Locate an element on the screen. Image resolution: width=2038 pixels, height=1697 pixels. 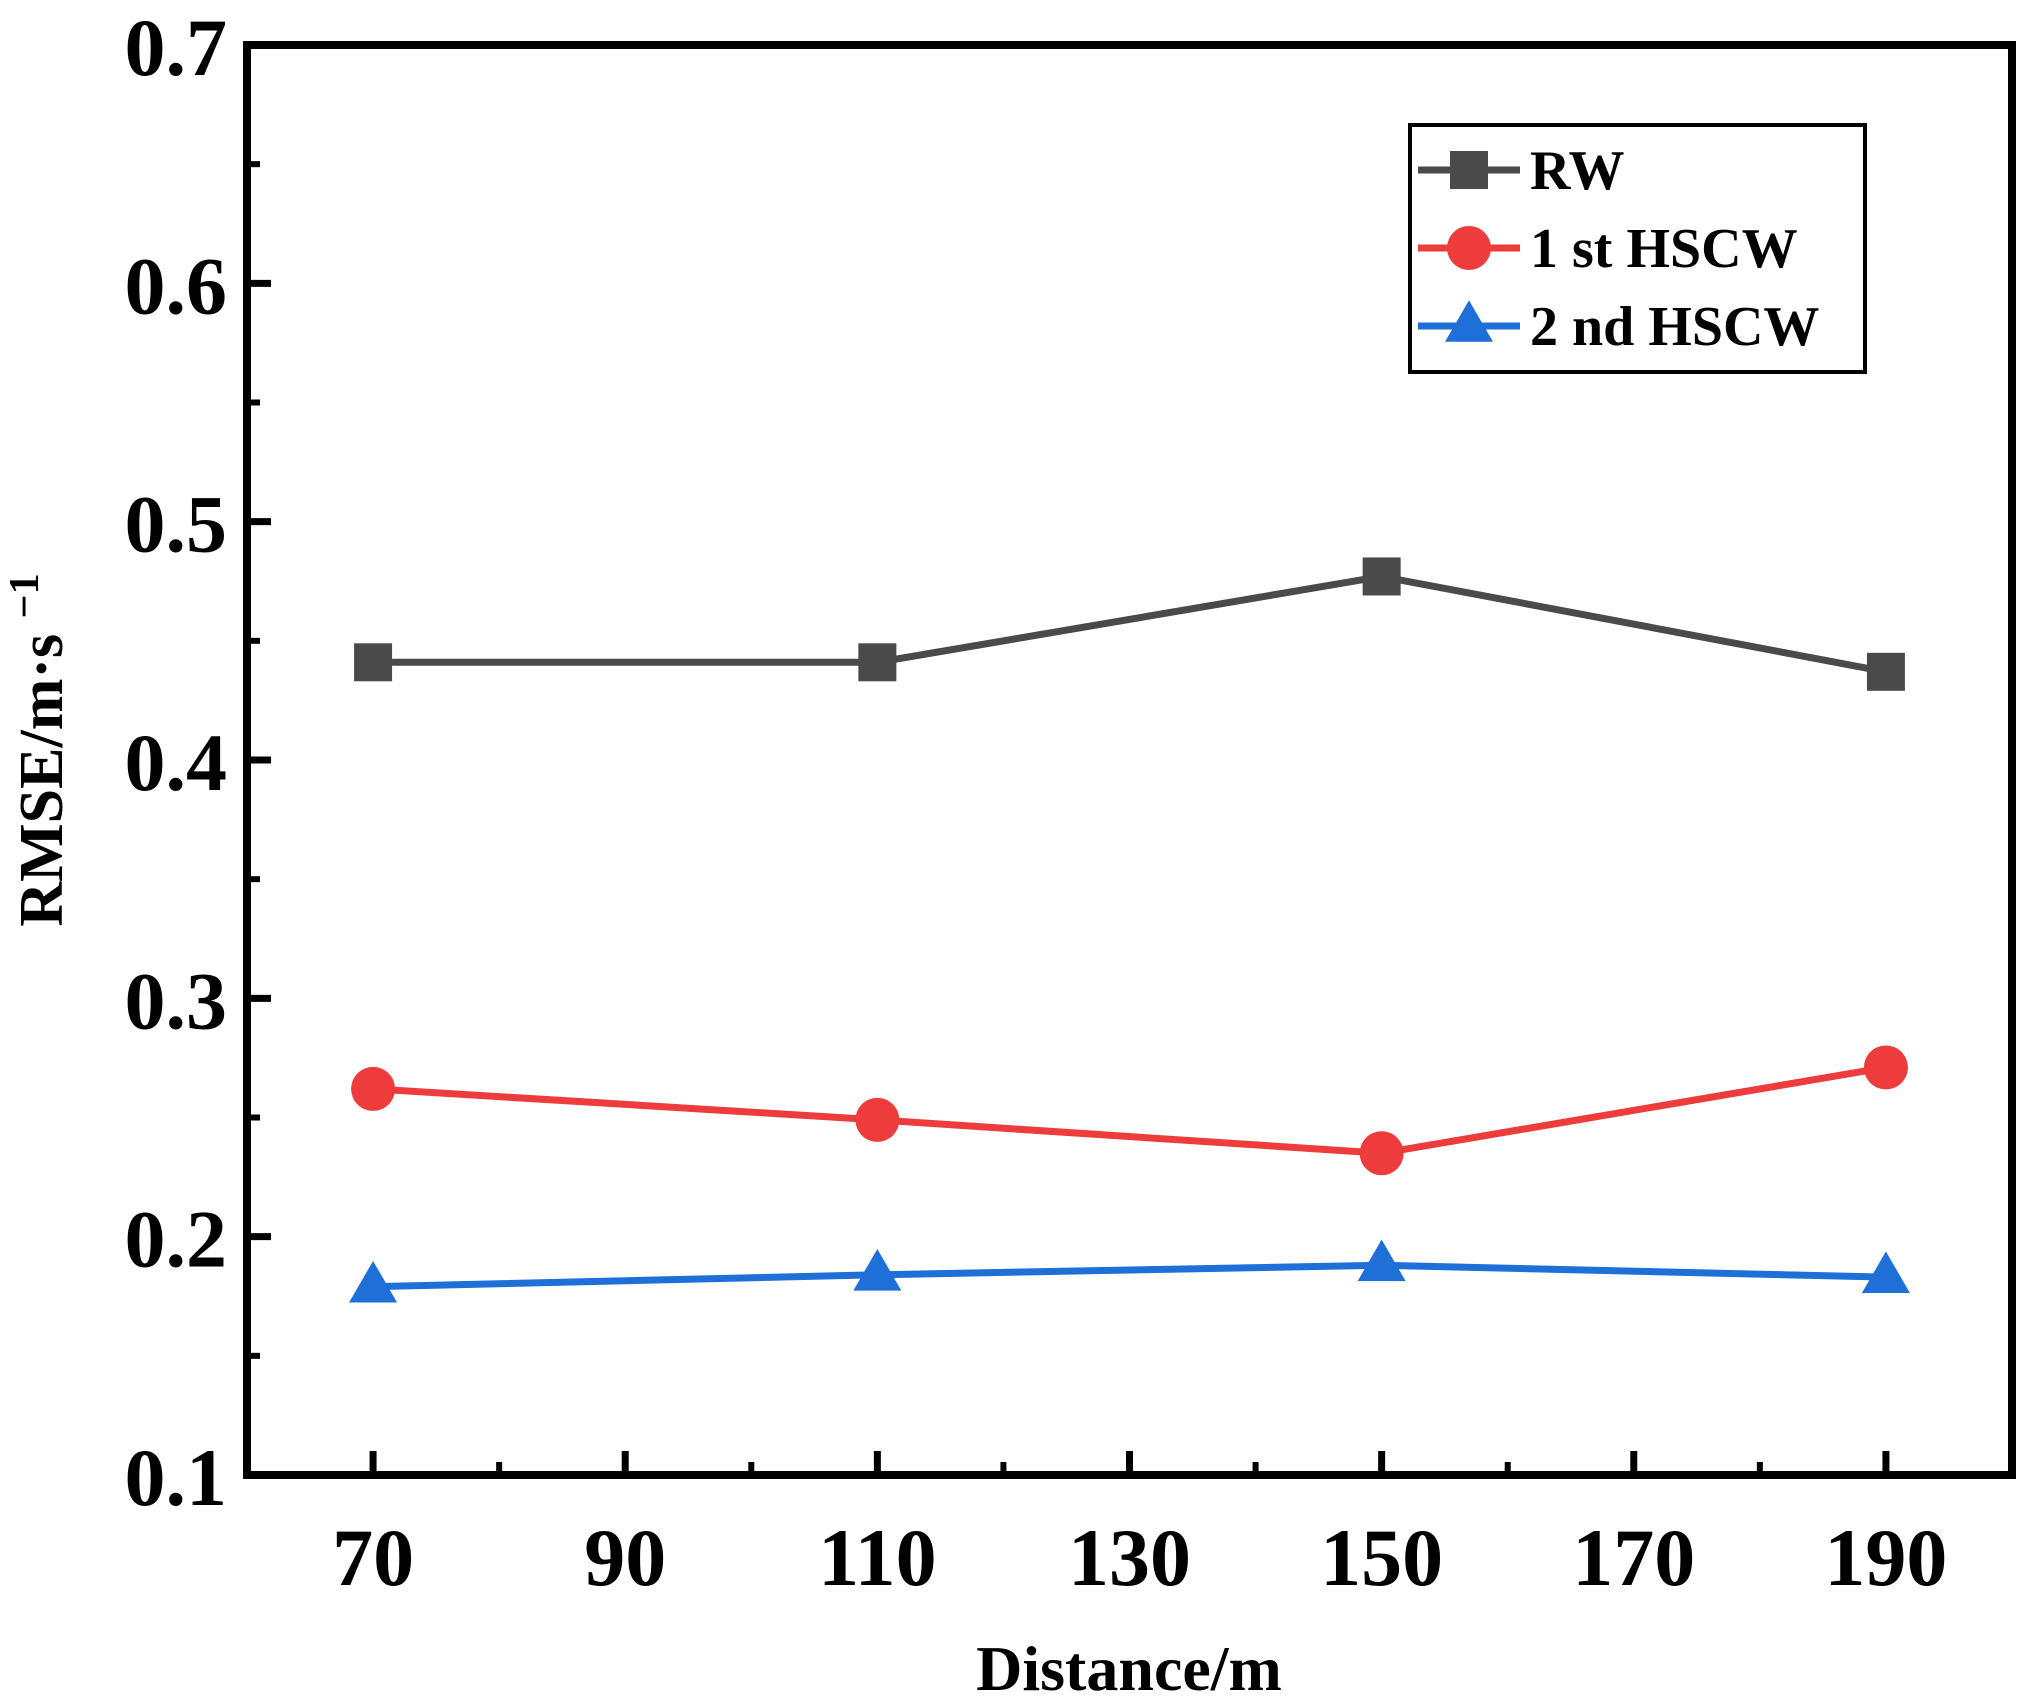
series-rw is located at coordinates (1129, 624).